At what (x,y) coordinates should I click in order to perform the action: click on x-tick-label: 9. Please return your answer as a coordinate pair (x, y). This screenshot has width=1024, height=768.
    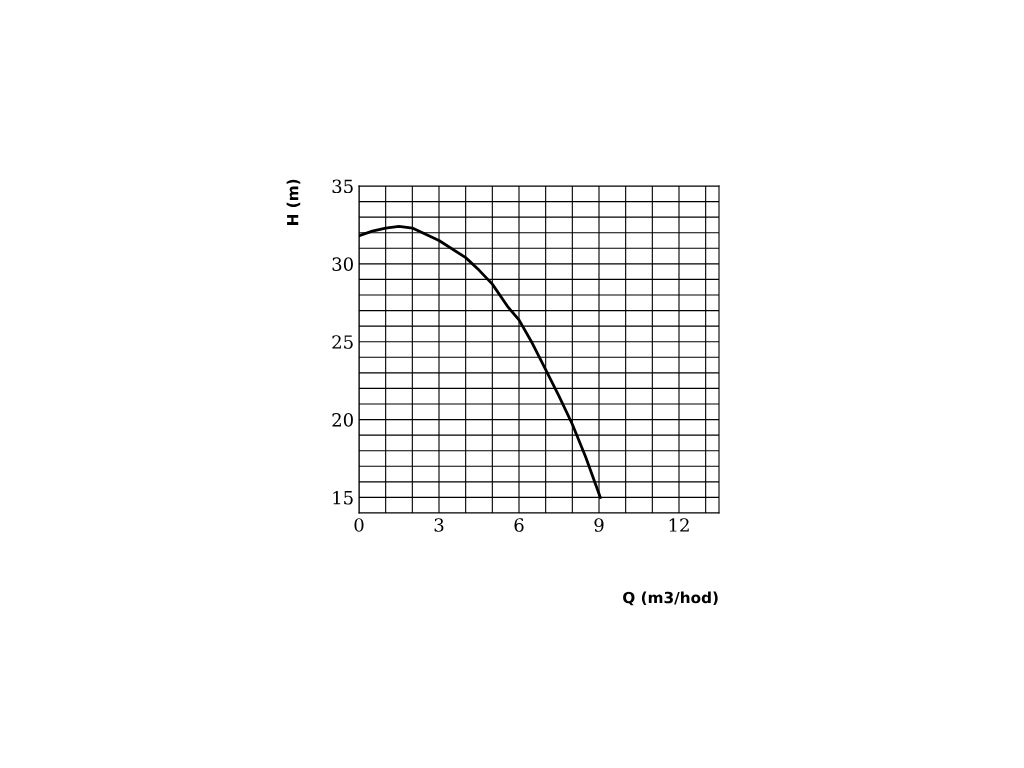
    Looking at the image, I should click on (599, 525).